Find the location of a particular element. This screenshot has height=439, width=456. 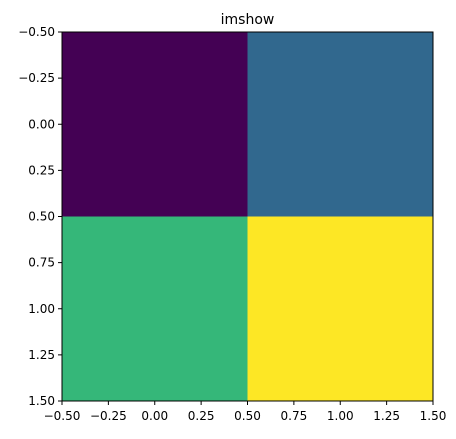

x-axis: −0.50 −0.25 0.00 0.25 0.50 0.75 1.00 1.25 1.50 is located at coordinates (245, 412).